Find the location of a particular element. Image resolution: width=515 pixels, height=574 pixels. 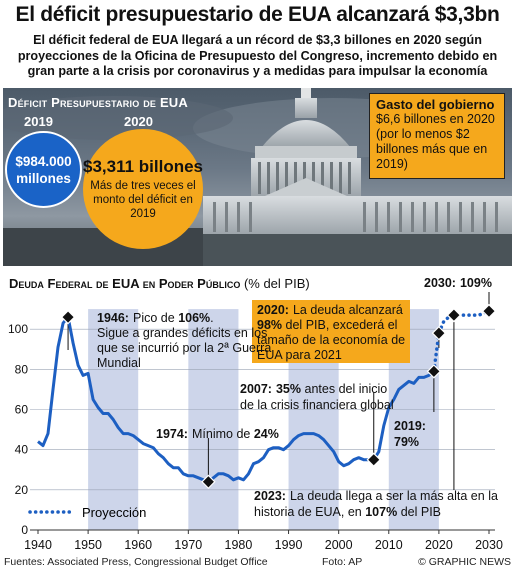

projection-series-line is located at coordinates (461, 341).